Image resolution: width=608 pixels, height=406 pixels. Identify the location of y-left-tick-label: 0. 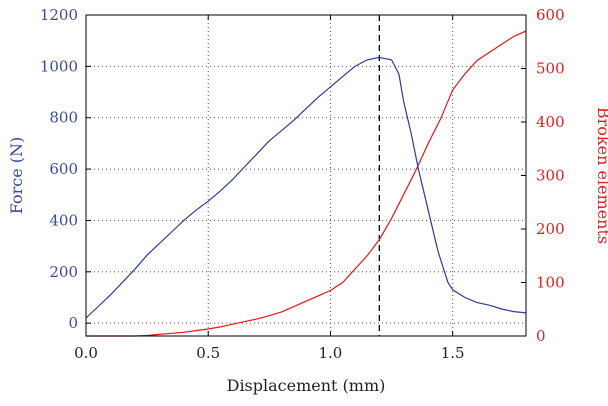
(73, 323).